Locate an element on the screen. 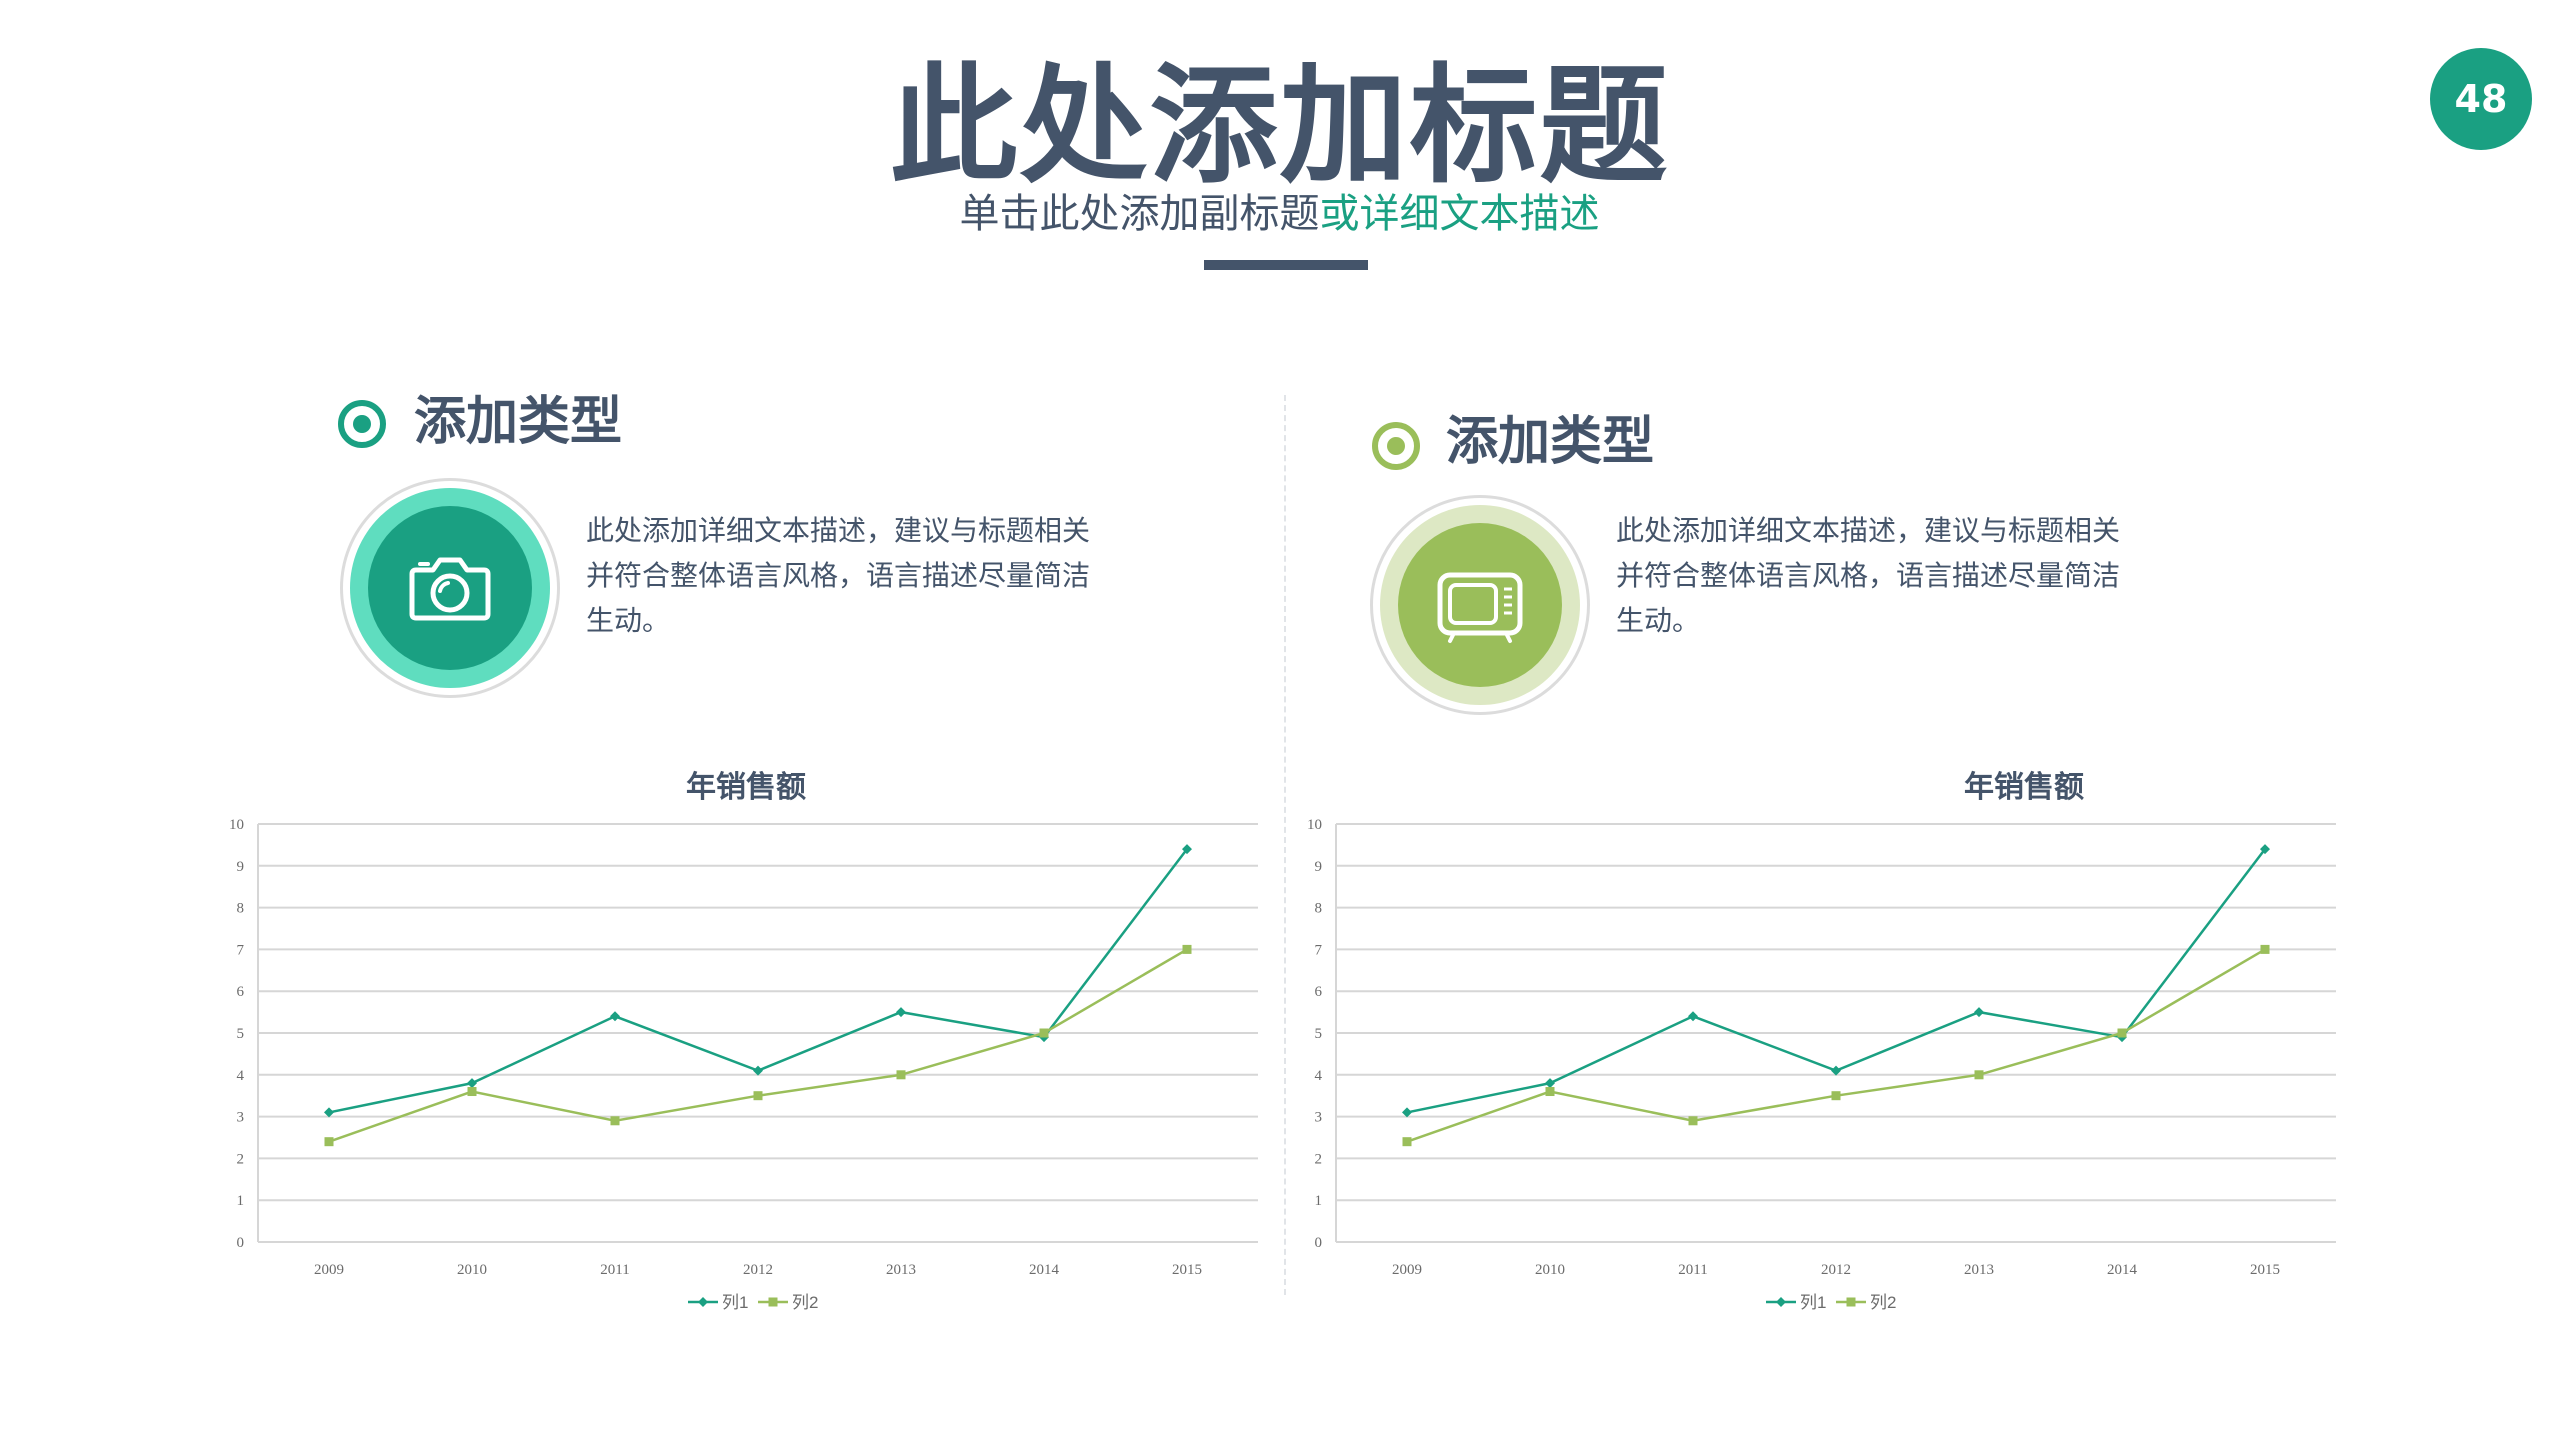 This screenshot has width=2559, height=1440. tv-icon is located at coordinates (1480, 607).